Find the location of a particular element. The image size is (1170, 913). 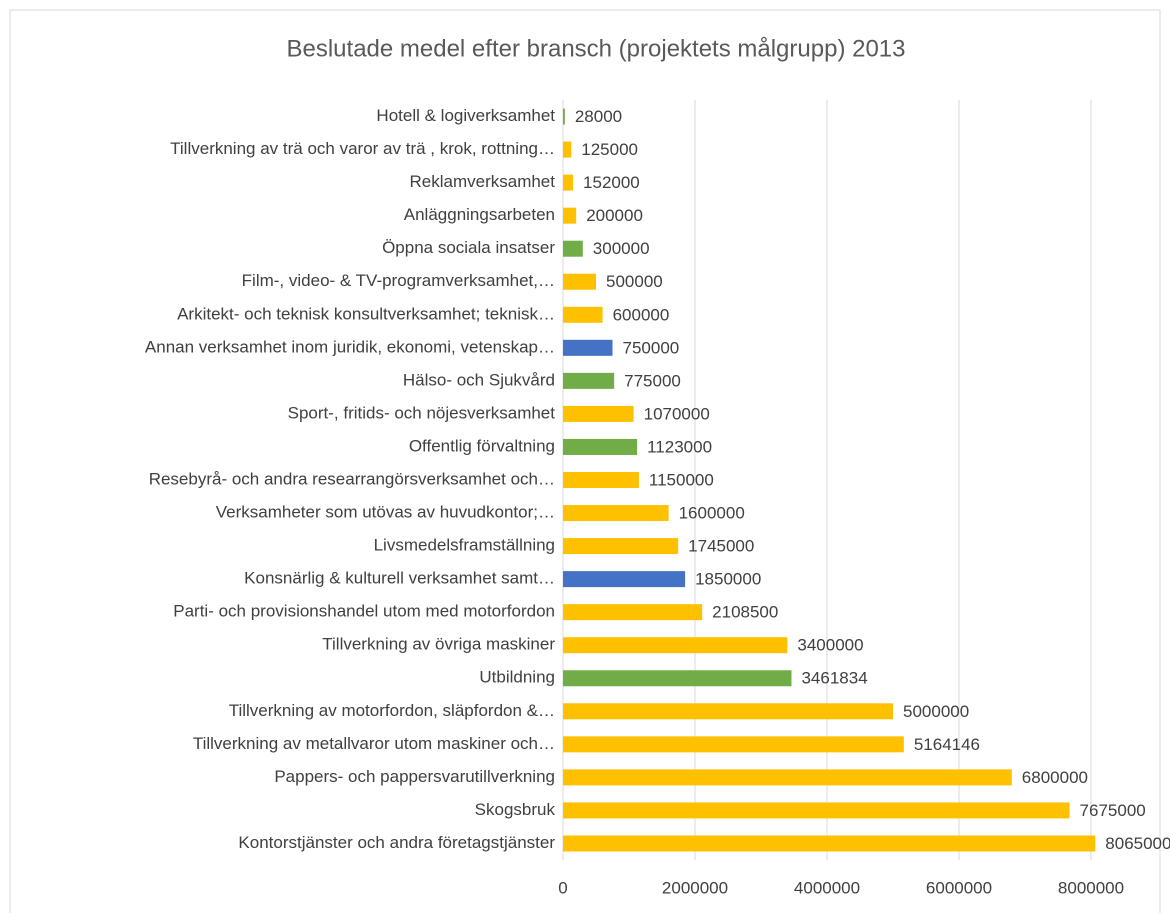

y-tick-label: Skogsbruk is located at coordinates (515, 809).